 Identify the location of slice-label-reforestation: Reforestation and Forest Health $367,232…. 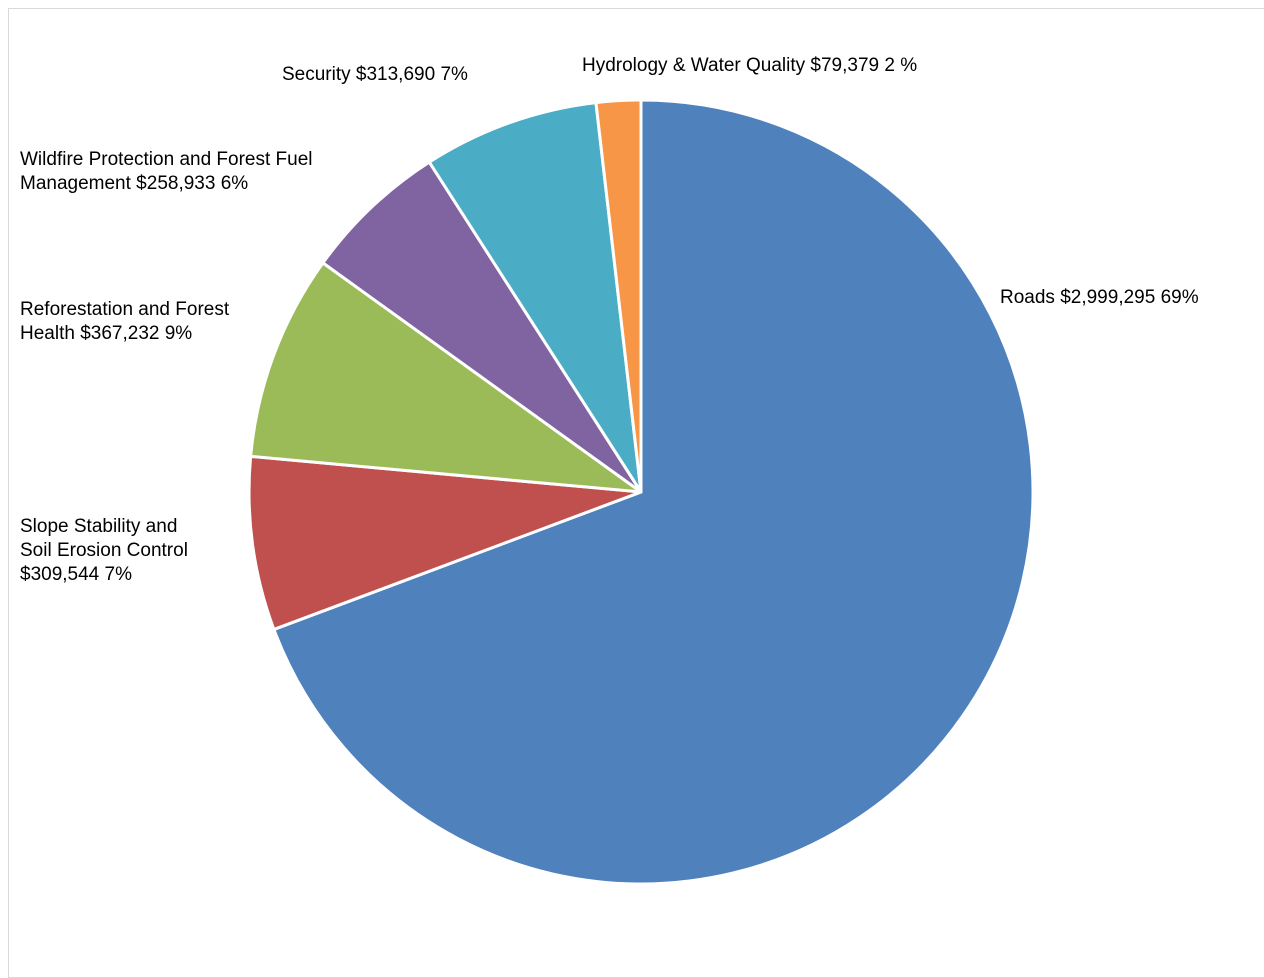
(125, 321).